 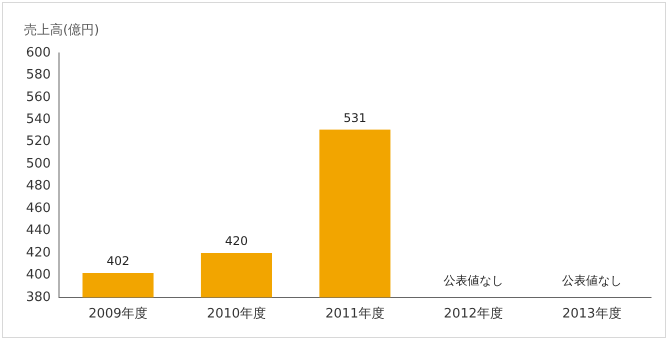 I want to click on y-tick-label: 580, so click(x=38, y=75).